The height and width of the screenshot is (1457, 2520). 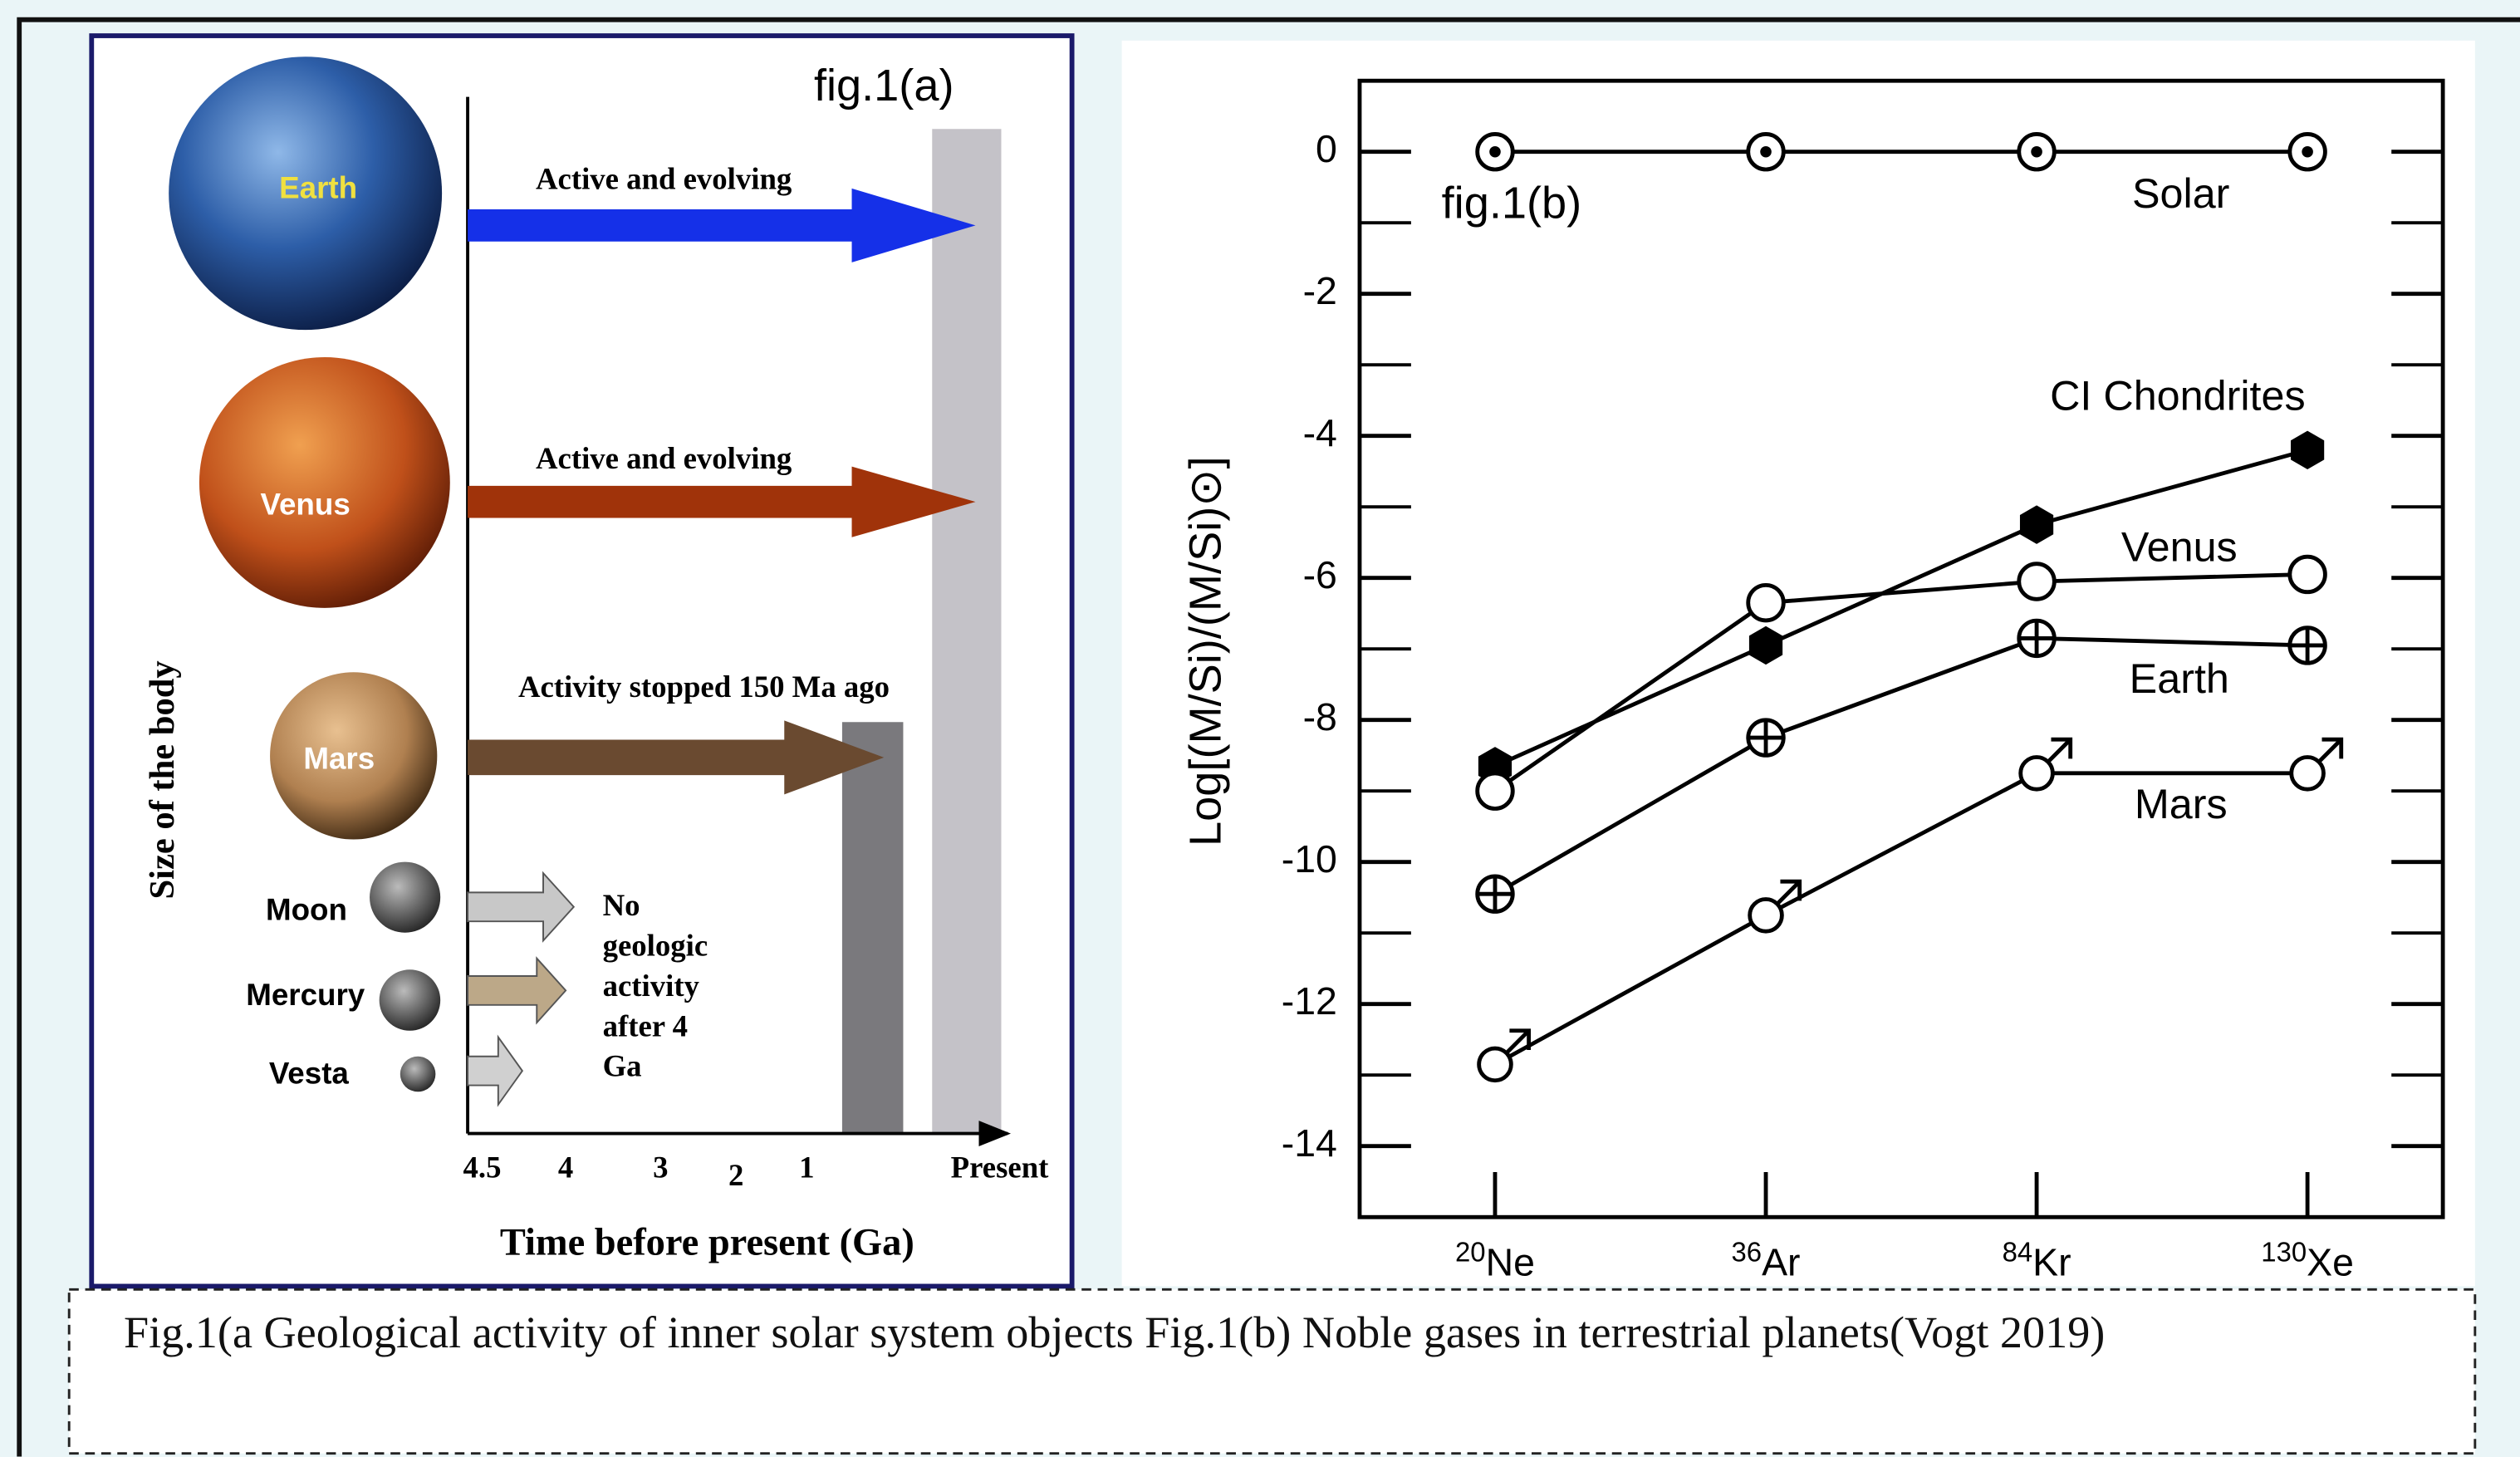 What do you see at coordinates (707, 1243) in the screenshot?
I see `x-axis-label: Time before present (Ga)` at bounding box center [707, 1243].